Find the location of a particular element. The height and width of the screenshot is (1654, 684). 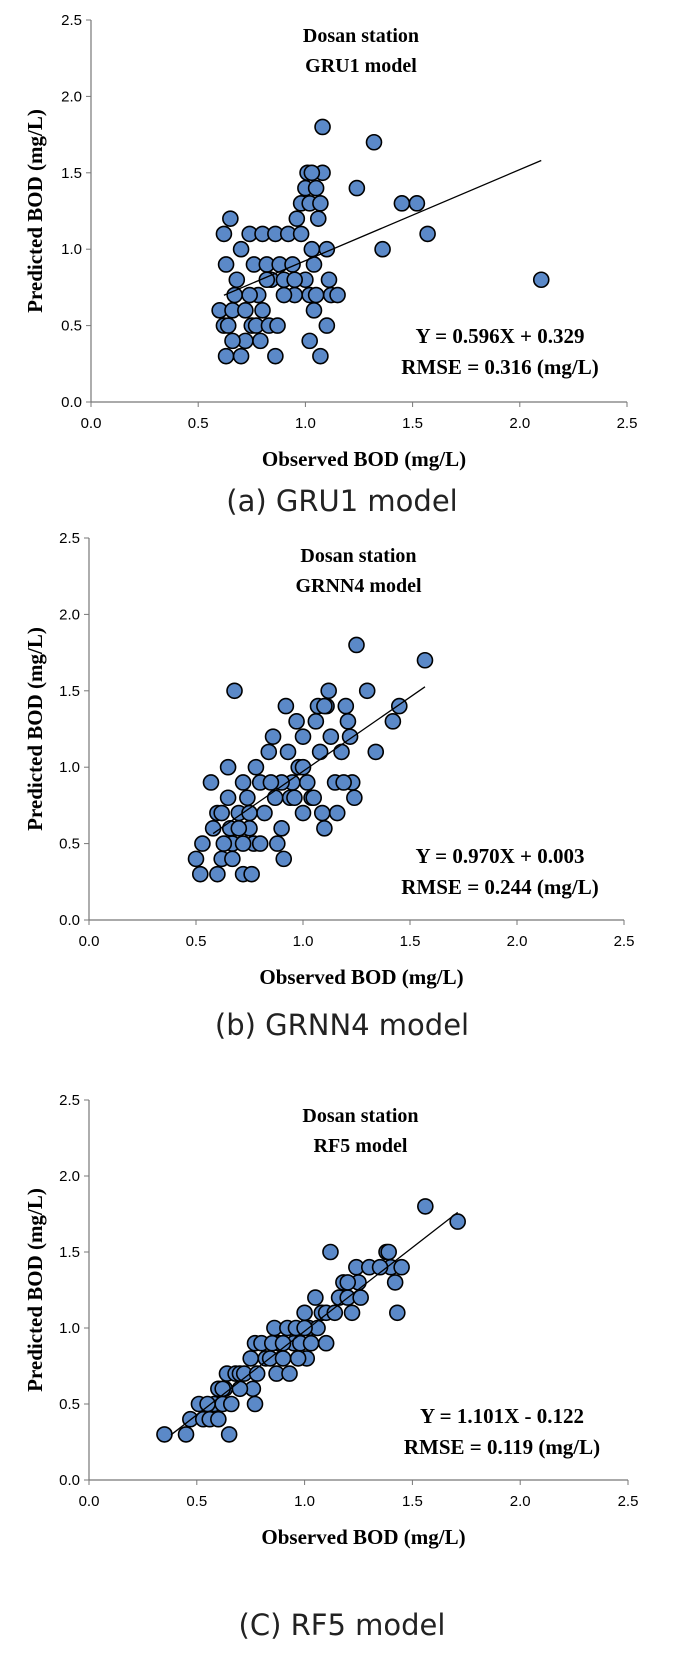

y-tick-label: 0.5 is located at coordinates (71, 326).